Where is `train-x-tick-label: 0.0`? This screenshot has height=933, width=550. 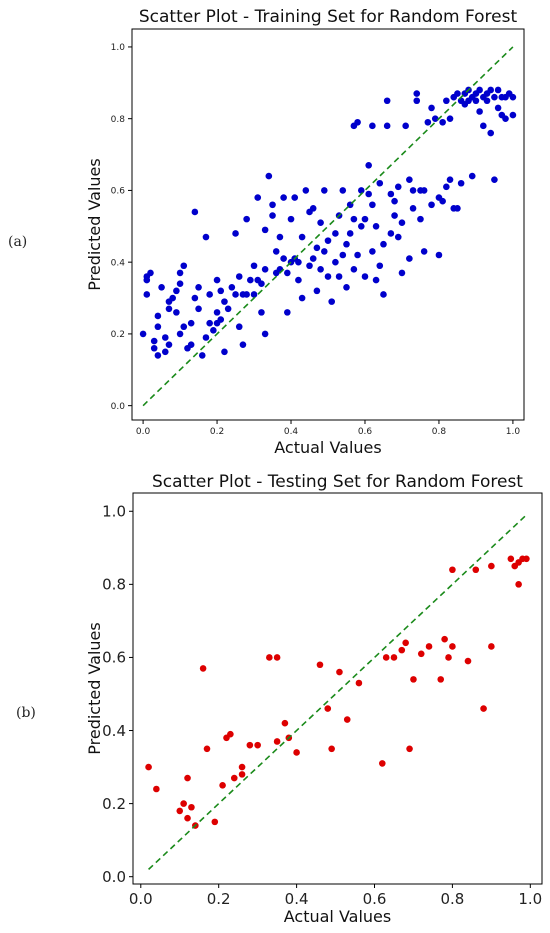
train-x-tick-label: 0.0 is located at coordinates (143, 432).